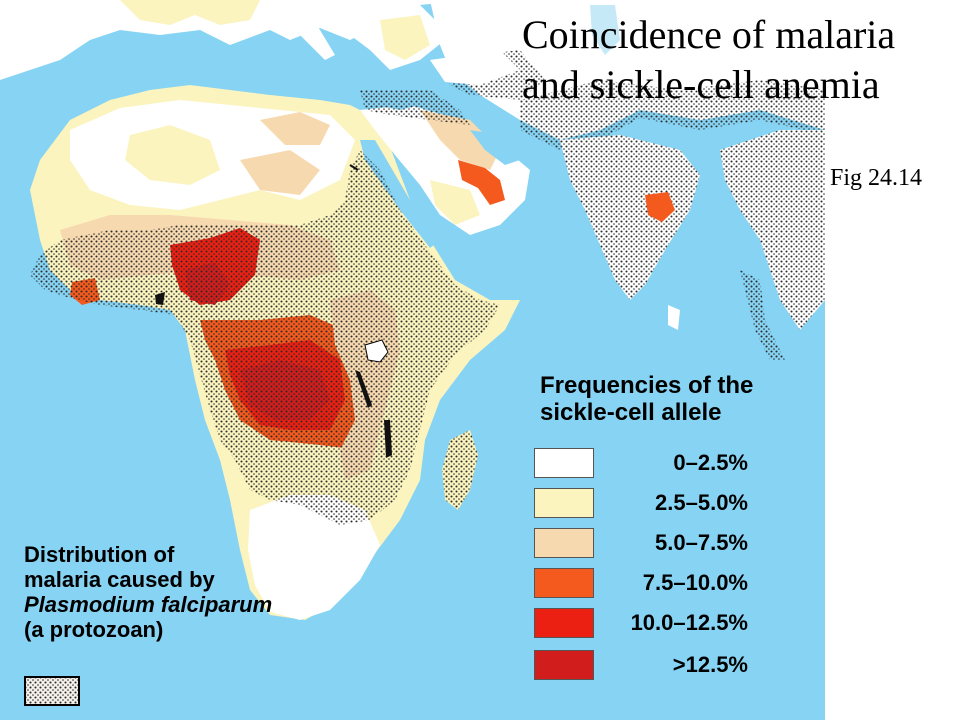  I want to click on legend-item: 0–2.5%, so click(679, 465).